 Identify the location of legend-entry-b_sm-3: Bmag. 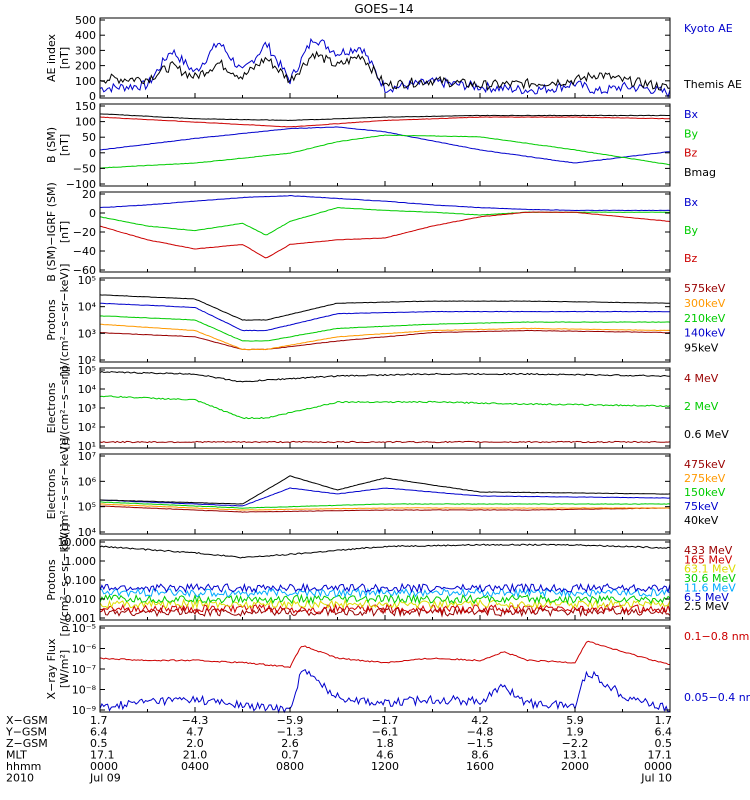
(700, 172).